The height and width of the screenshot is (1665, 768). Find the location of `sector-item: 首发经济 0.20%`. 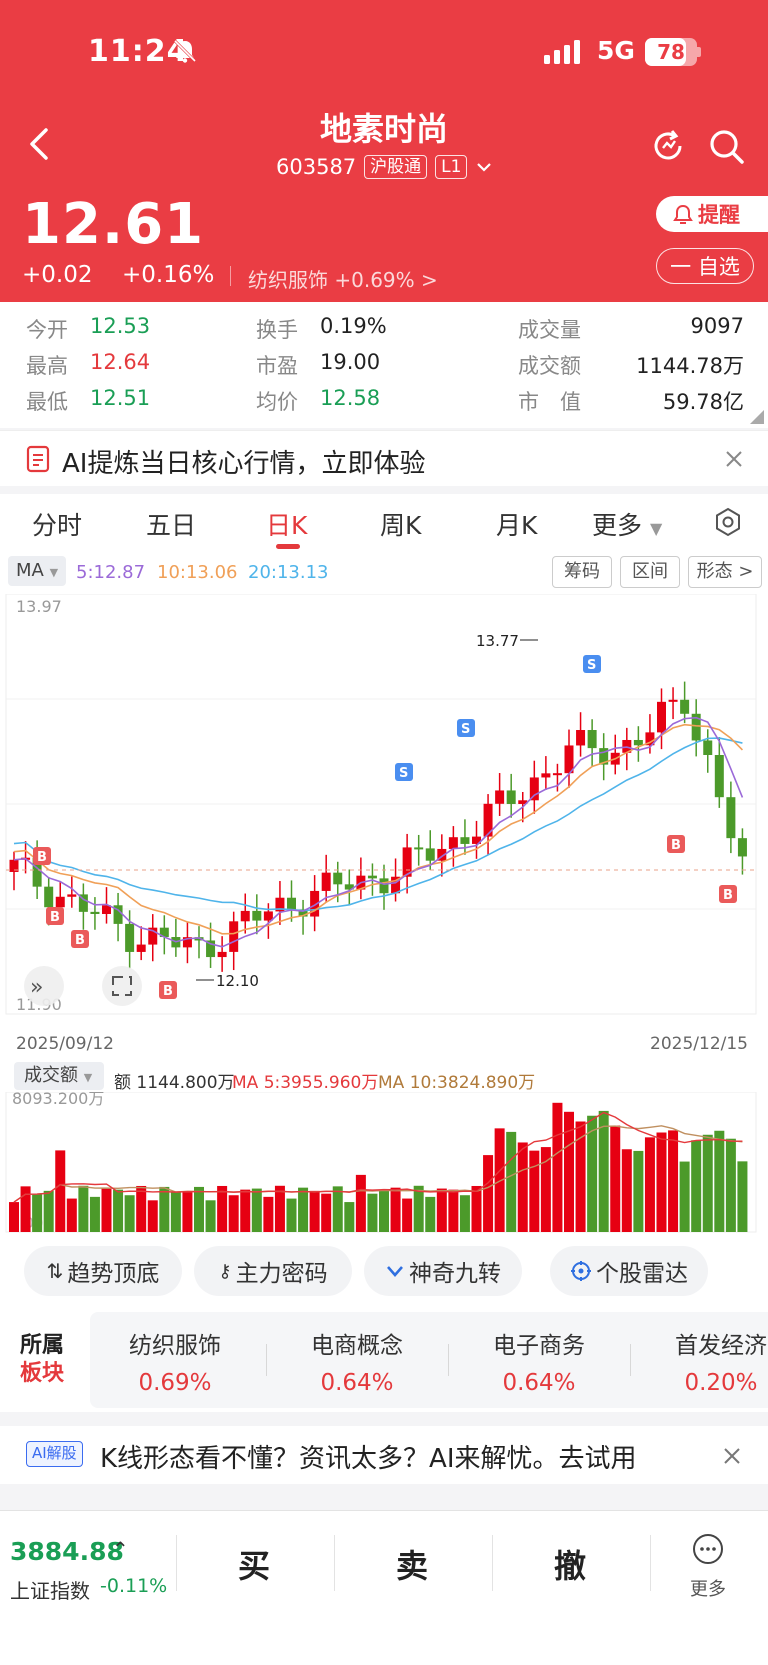

sector-item: 首发经济 0.20% is located at coordinates (721, 1364).